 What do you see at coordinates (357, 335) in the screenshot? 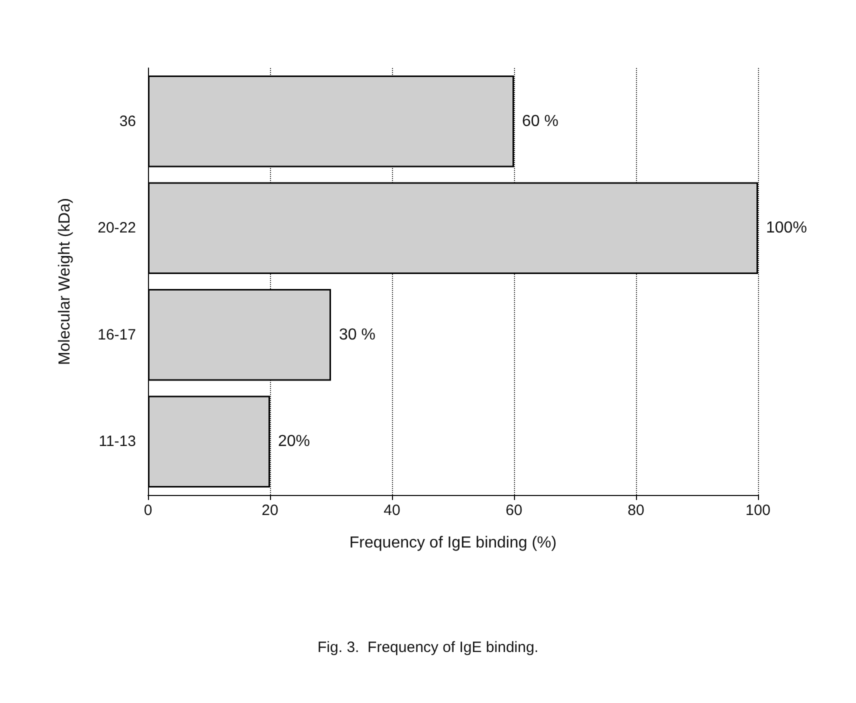
I see `data-label: 30 %` at bounding box center [357, 335].